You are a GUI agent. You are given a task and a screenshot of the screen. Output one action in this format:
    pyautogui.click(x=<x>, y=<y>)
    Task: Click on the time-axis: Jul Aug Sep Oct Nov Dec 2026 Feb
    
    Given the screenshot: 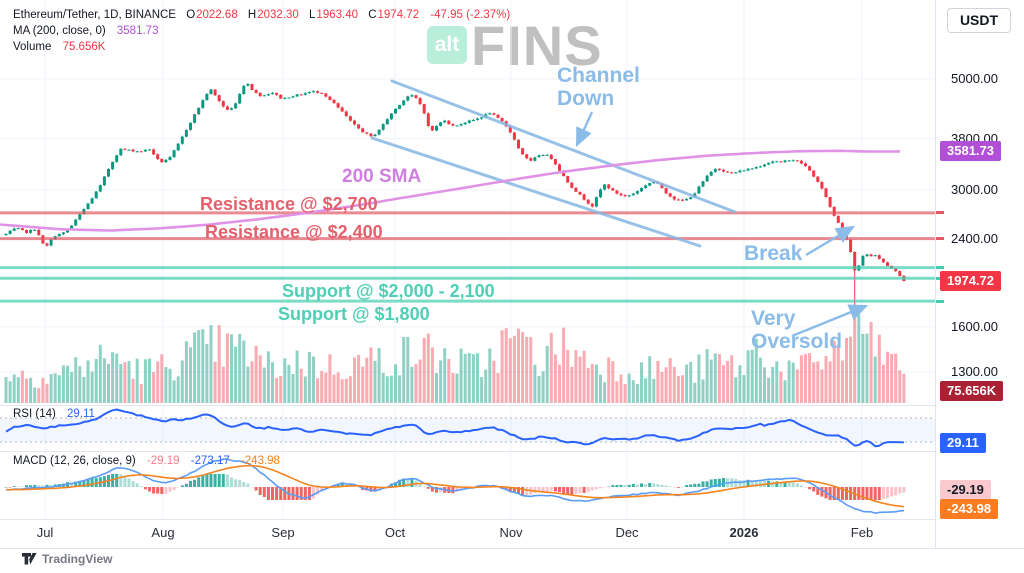 What is the action you would take?
    pyautogui.click(x=467, y=534)
    